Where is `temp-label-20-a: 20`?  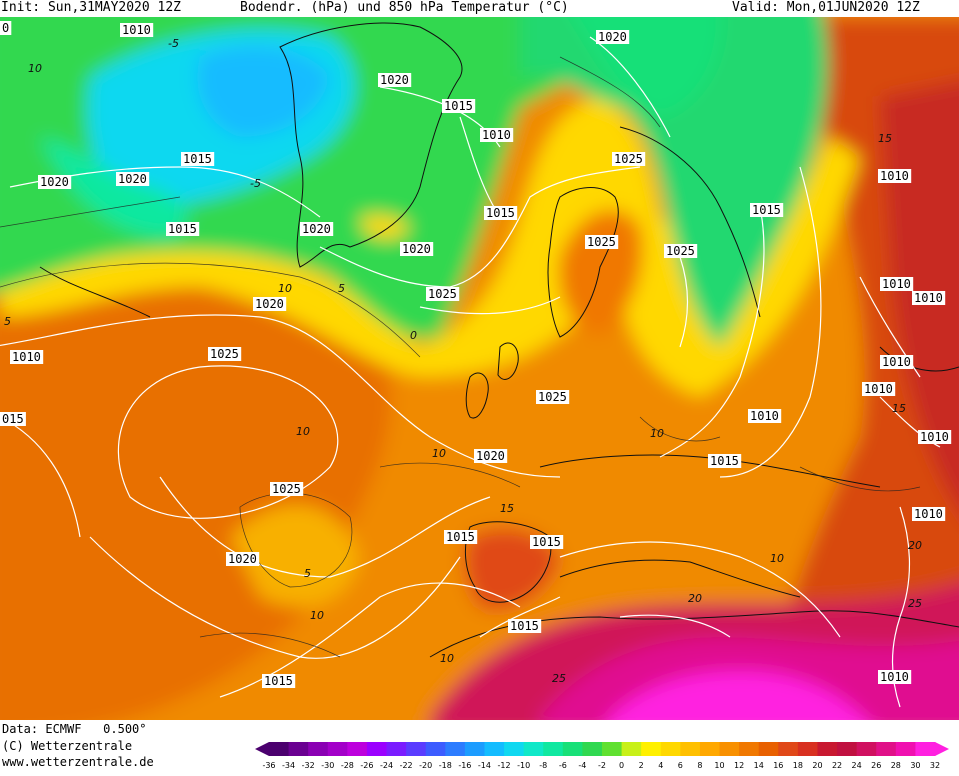
temp-label-20-a: 20 is located at coordinates (695, 598).